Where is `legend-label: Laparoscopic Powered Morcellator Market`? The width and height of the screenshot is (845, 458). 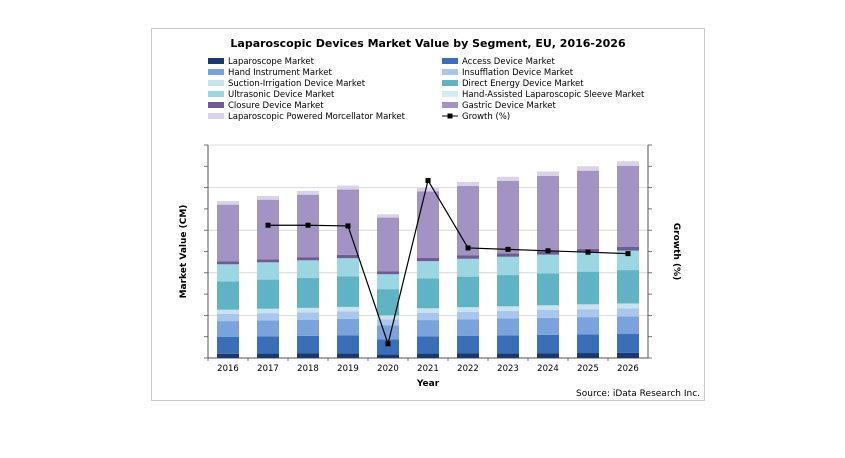
legend-label: Laparoscopic Powered Morcellator Market is located at coordinates (317, 117).